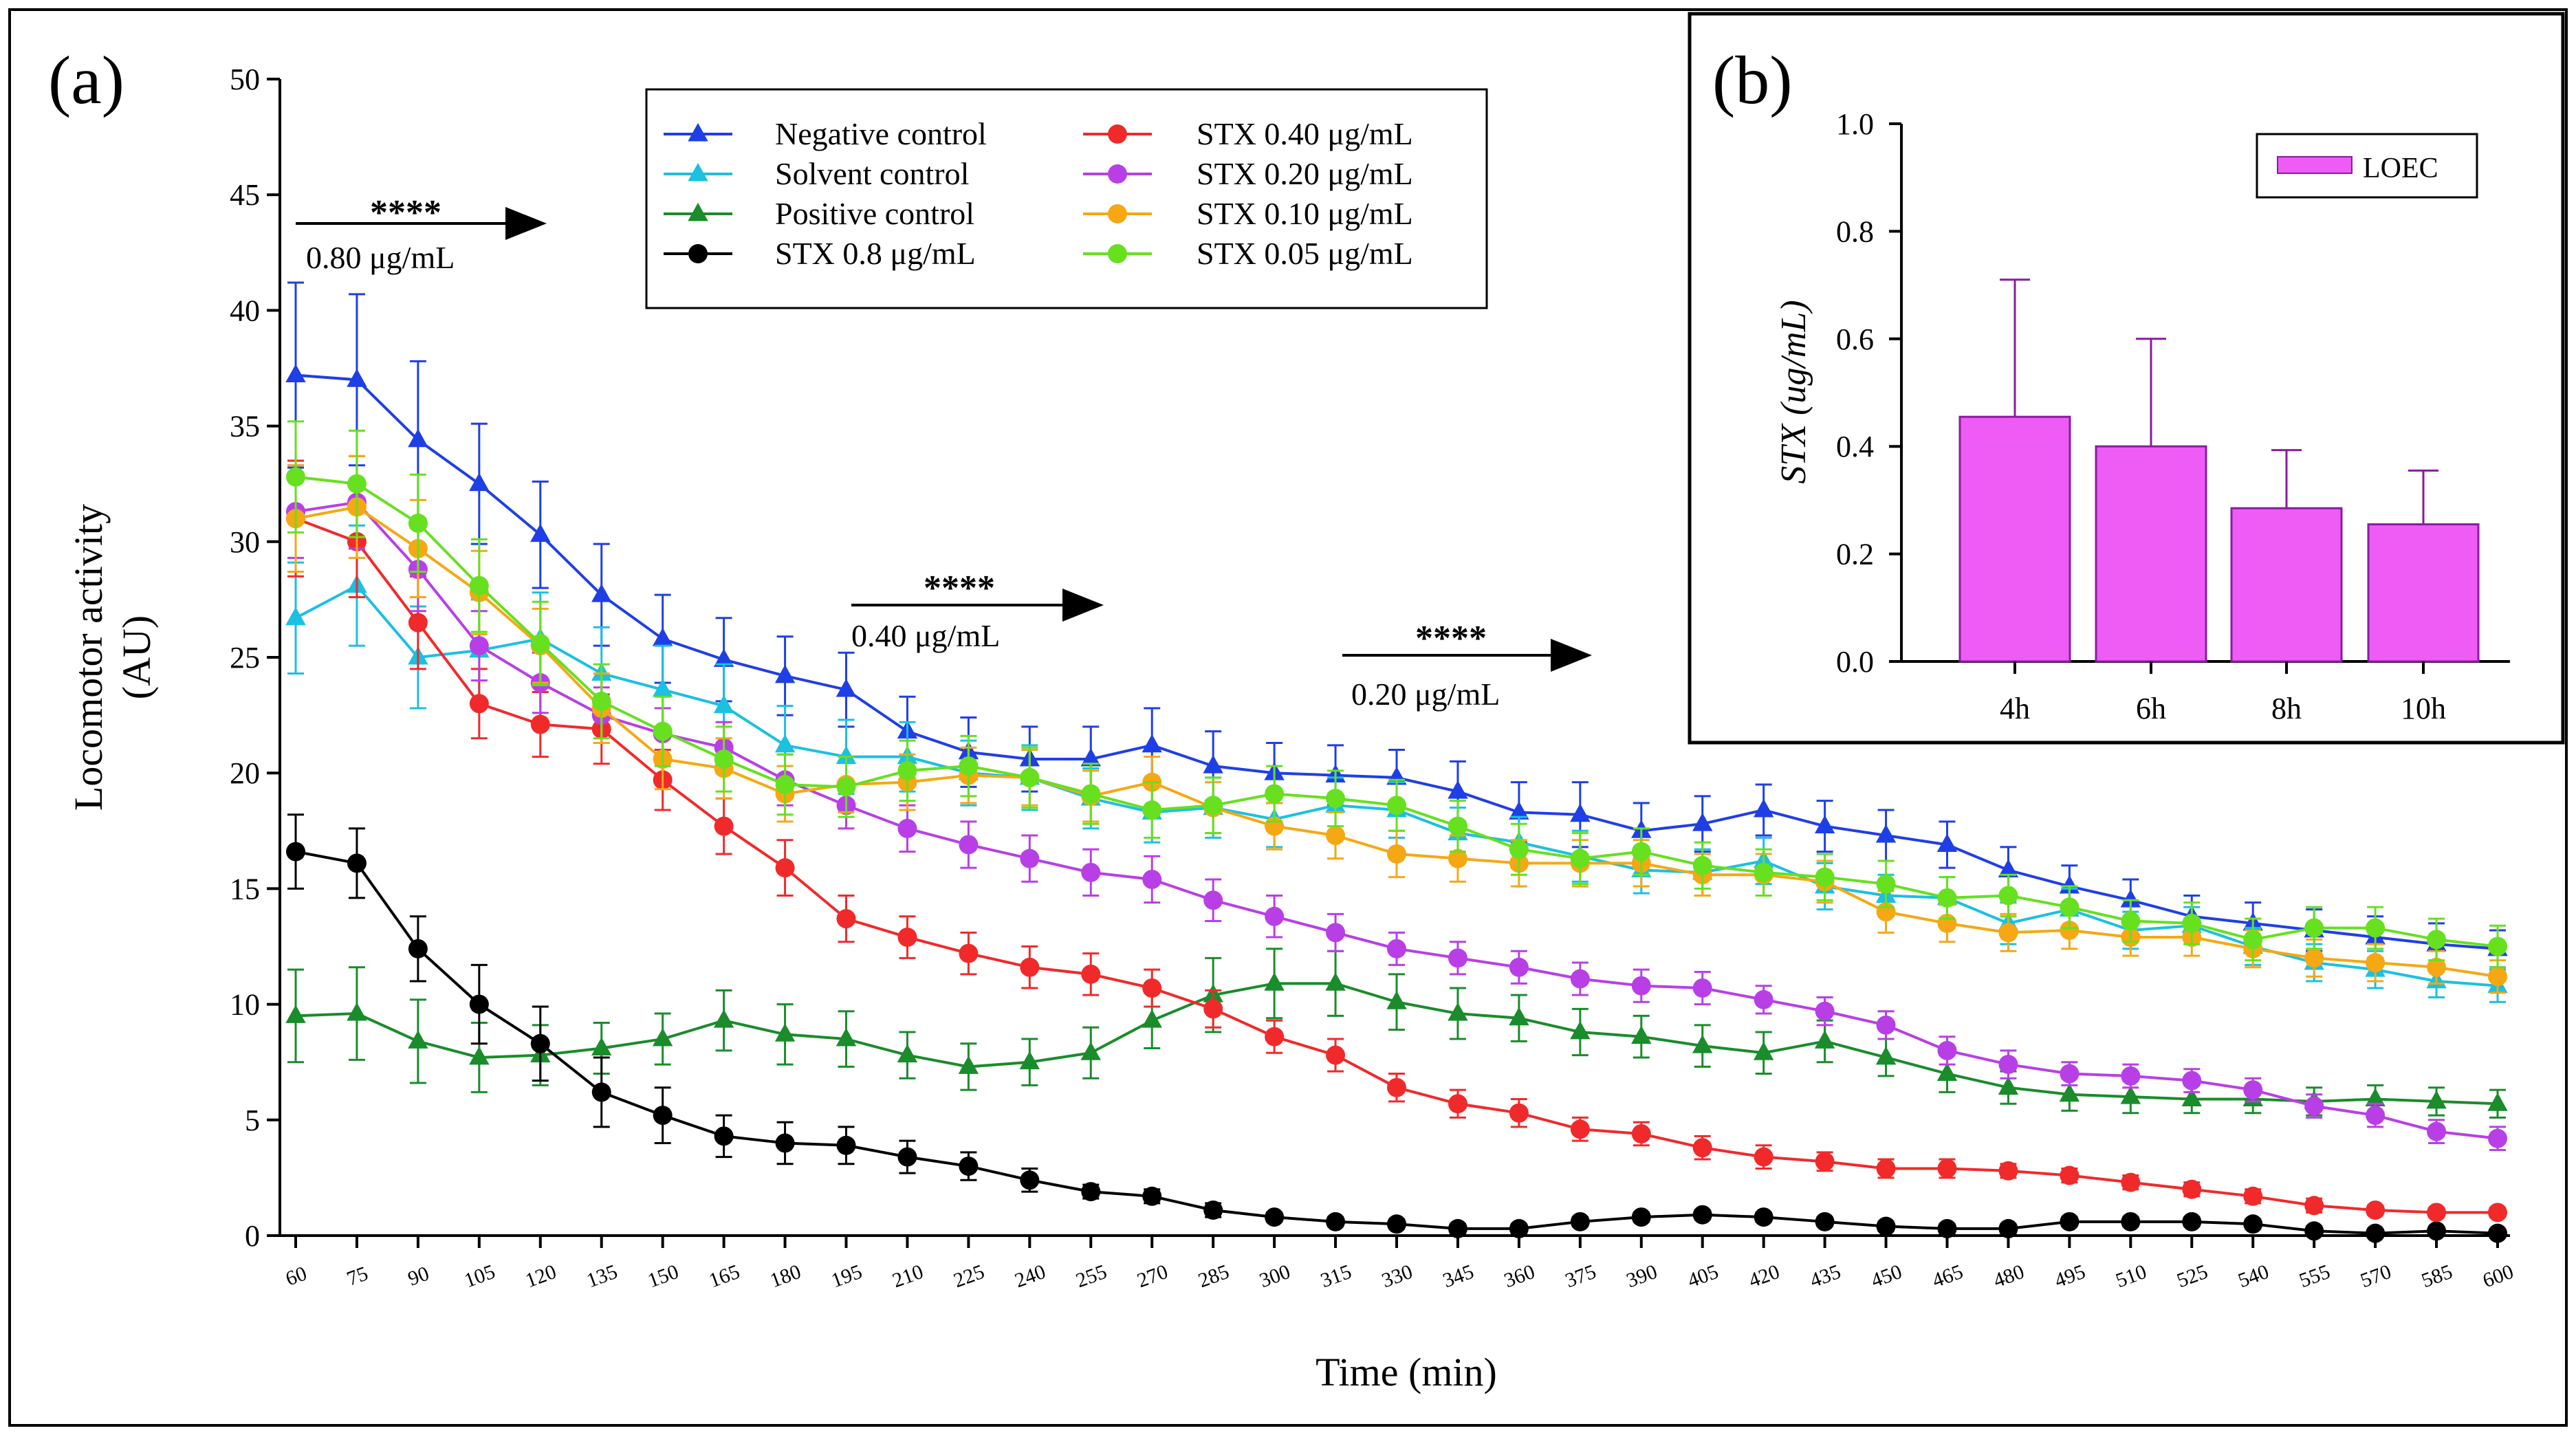 This screenshot has width=2576, height=1435. I want to click on annotation-2-label: 0.20 μg/mL, so click(1425, 694).